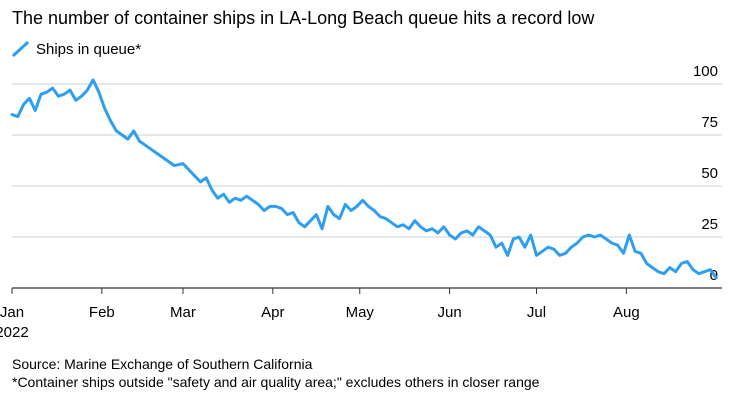 Image resolution: width=749 pixels, height=404 pixels. Describe the element at coordinates (21, 49) in the screenshot. I see `legend-line-swatch-icon` at that location.